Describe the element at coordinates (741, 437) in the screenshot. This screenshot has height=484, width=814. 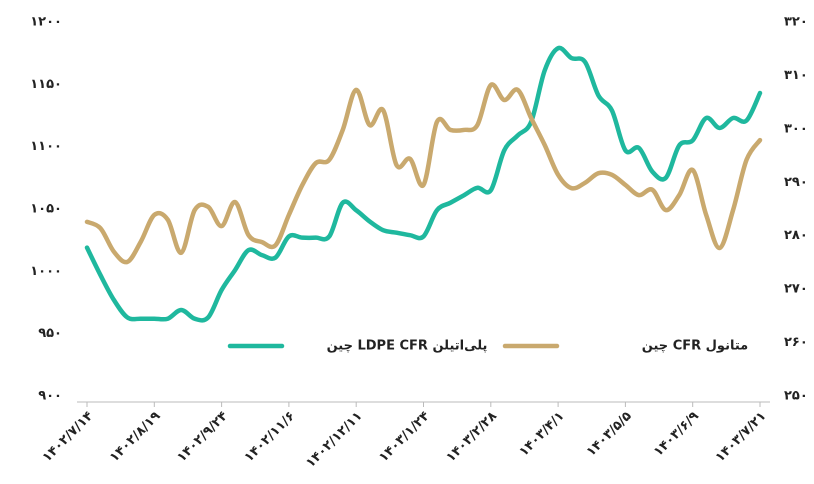
I see `x-tick-label: ۱۴۰۳/۷/۲۱` at that location.